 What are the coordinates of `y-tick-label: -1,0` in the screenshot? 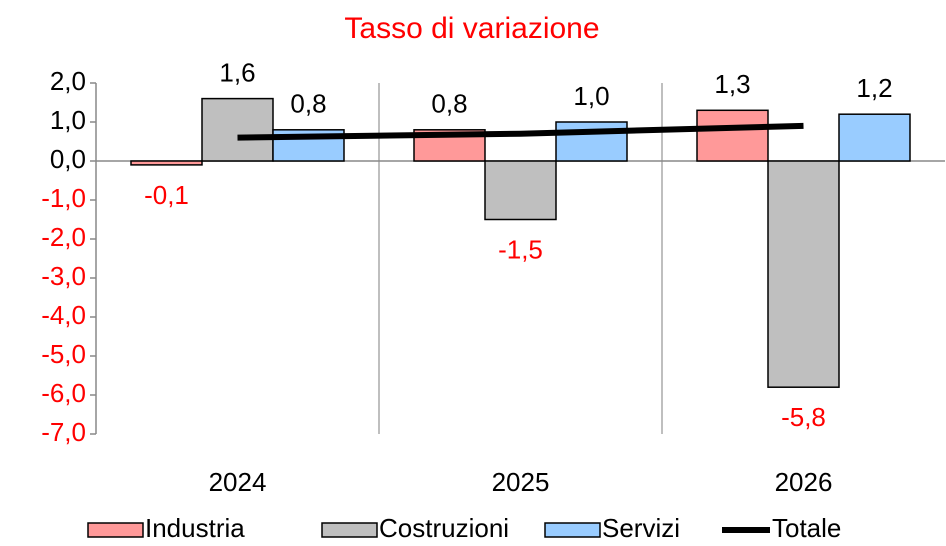 It's located at (63, 198).